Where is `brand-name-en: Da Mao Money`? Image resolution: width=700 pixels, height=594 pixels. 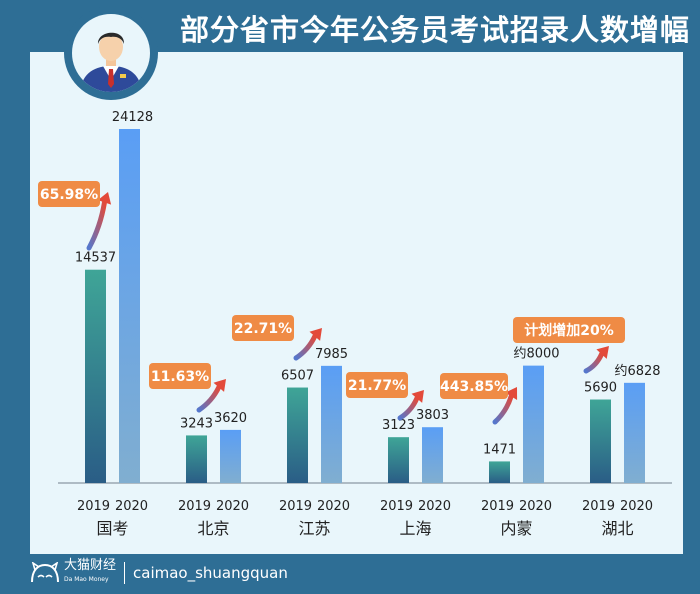
brand-name-en: Da Mao Money is located at coordinates (86, 579).